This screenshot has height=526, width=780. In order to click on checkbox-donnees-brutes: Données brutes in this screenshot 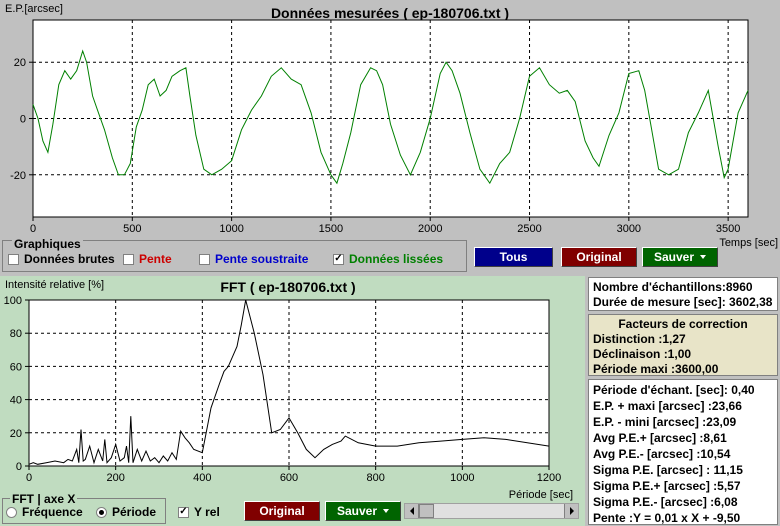, I will do `click(61, 259)`.